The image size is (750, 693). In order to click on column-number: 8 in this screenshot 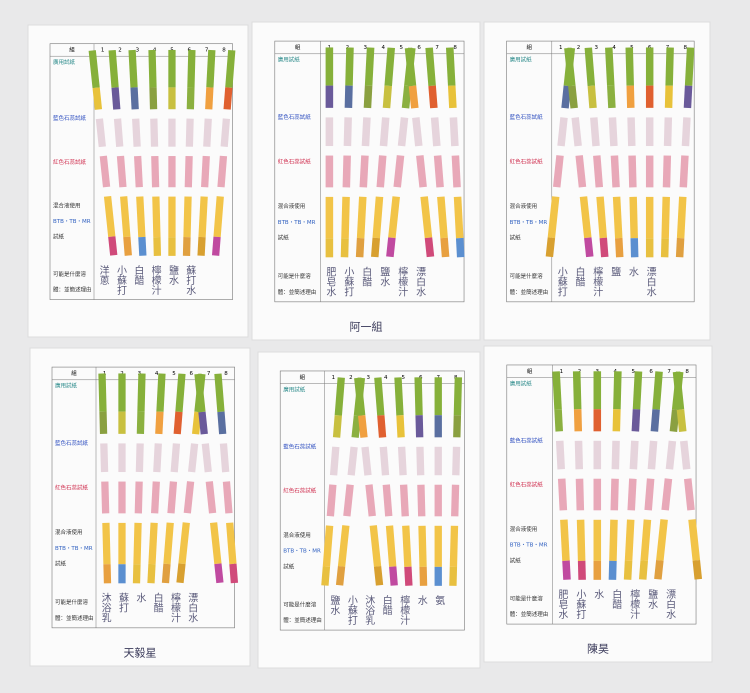, I will do `click(455, 48)`.